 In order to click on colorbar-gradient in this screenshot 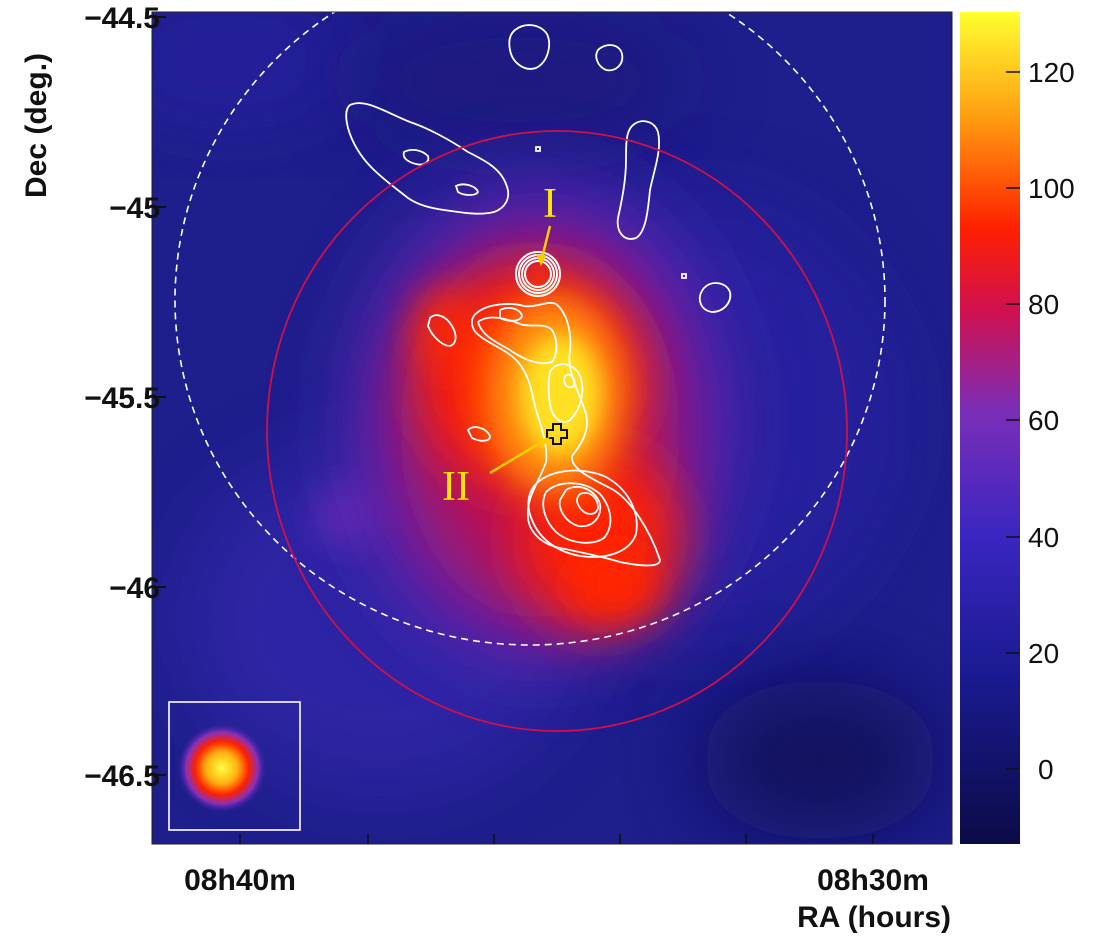, I will do `click(990, 428)`.